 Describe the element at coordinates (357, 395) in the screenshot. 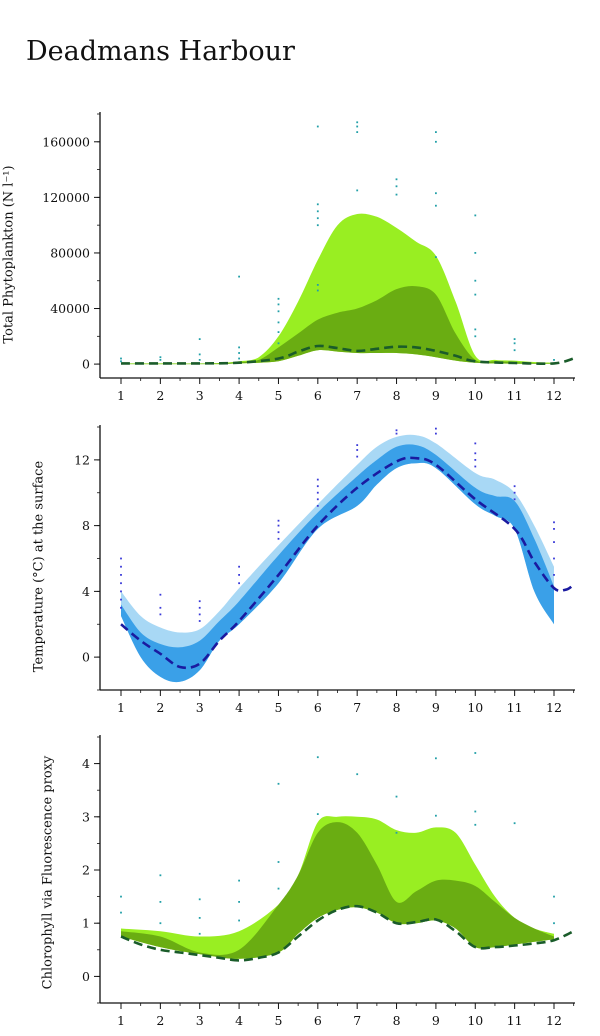

I see `phytoplankton-x-tick-label: 7` at that location.